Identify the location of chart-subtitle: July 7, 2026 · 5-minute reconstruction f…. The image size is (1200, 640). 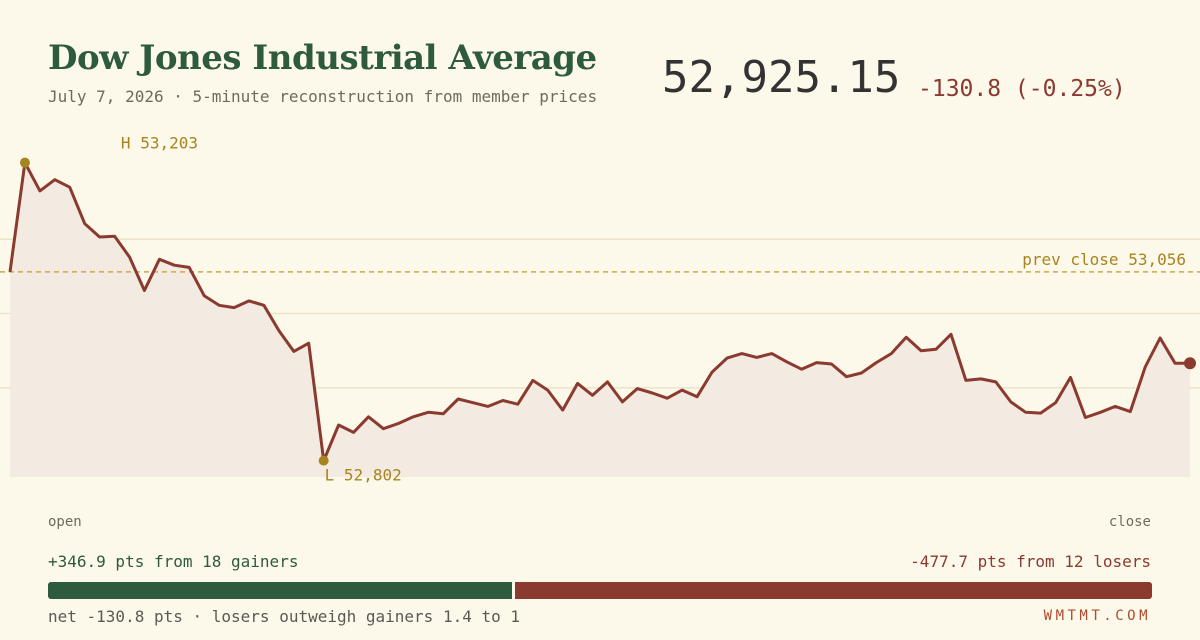
(323, 96).